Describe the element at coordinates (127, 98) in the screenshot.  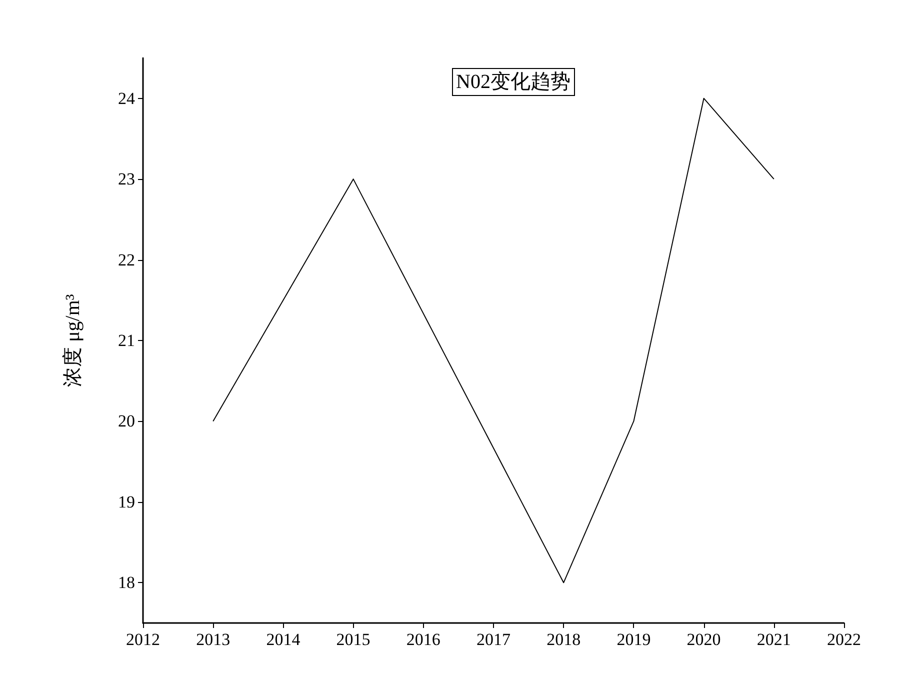
I see `y-tick-label: 24` at that location.